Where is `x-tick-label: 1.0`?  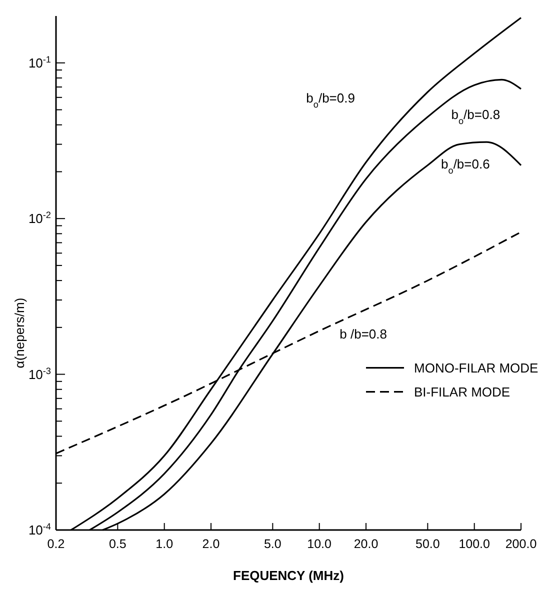
x-tick-label: 1.0 is located at coordinates (165, 544).